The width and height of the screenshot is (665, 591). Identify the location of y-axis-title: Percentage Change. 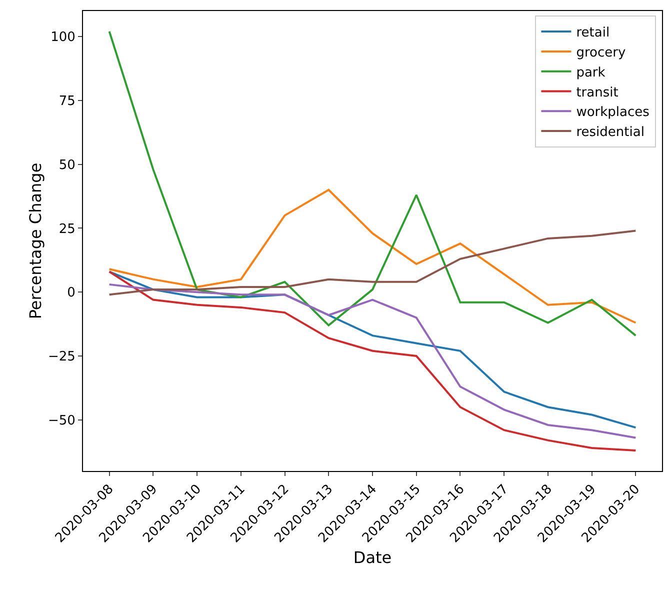
(35, 241).